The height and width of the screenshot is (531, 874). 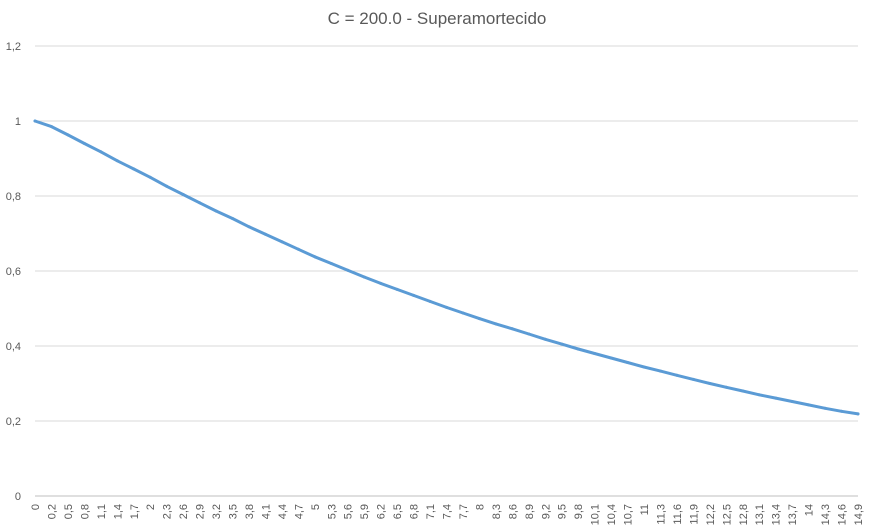 What do you see at coordinates (151, 507) in the screenshot?
I see `x-tick-label: 2` at bounding box center [151, 507].